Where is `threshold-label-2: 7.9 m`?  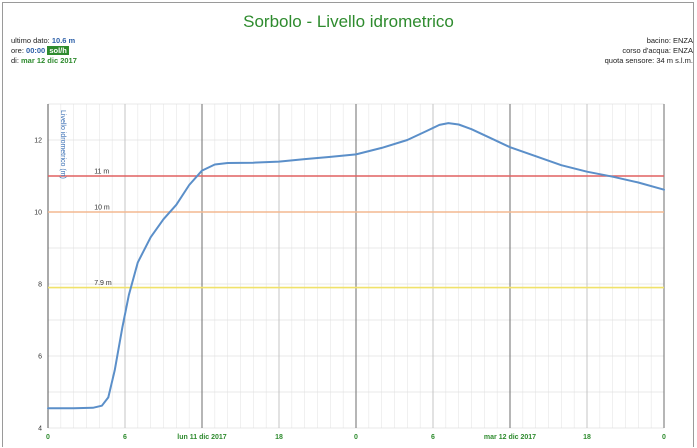
threshold-label-2: 7.9 m is located at coordinates (103, 283).